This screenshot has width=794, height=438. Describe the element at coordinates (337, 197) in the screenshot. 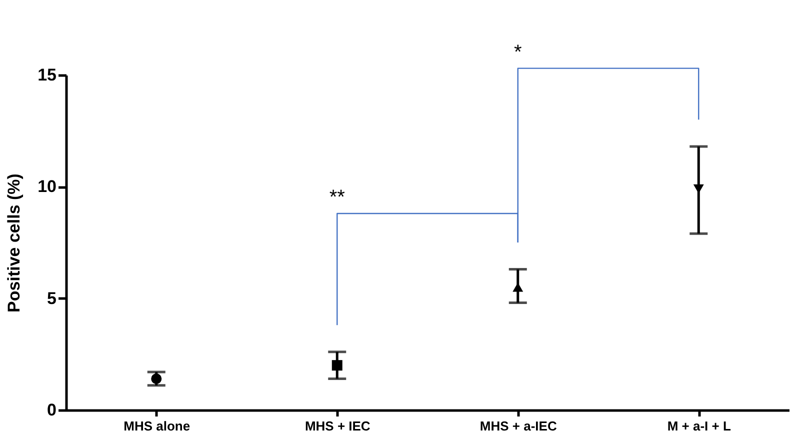

I see `annotation: **` at that location.